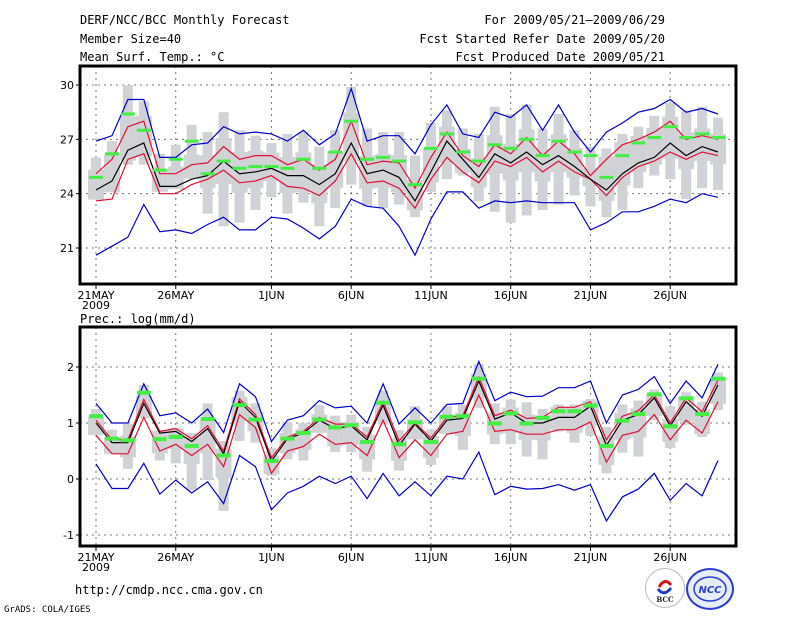  Describe the element at coordinates (271, 295) in the screenshot. I see `temp-x-tick-label: 1JUN` at that location.